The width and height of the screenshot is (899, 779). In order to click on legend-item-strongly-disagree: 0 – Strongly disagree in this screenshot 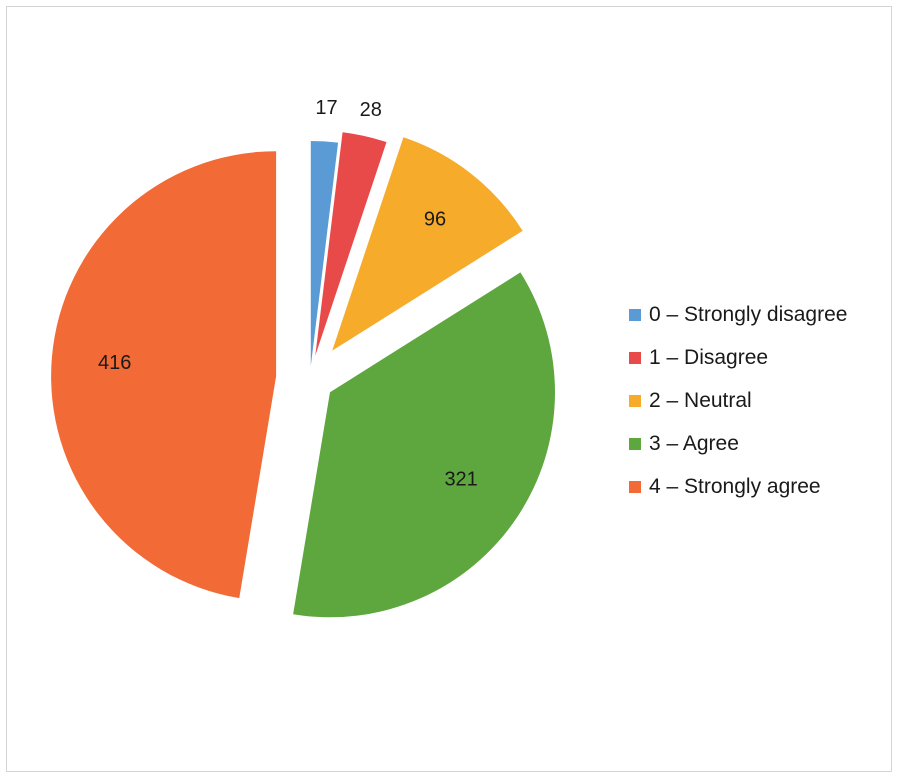, I will do `click(764, 314)`.